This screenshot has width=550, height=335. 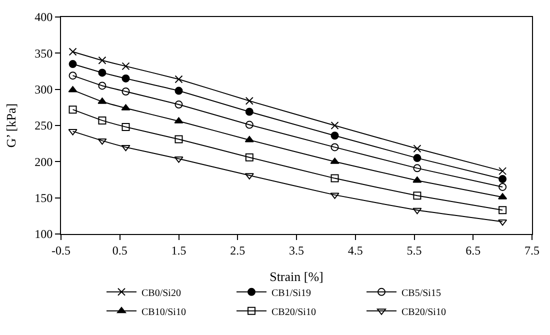 I want to click on x-tick-label: 5.5, so click(x=414, y=250).